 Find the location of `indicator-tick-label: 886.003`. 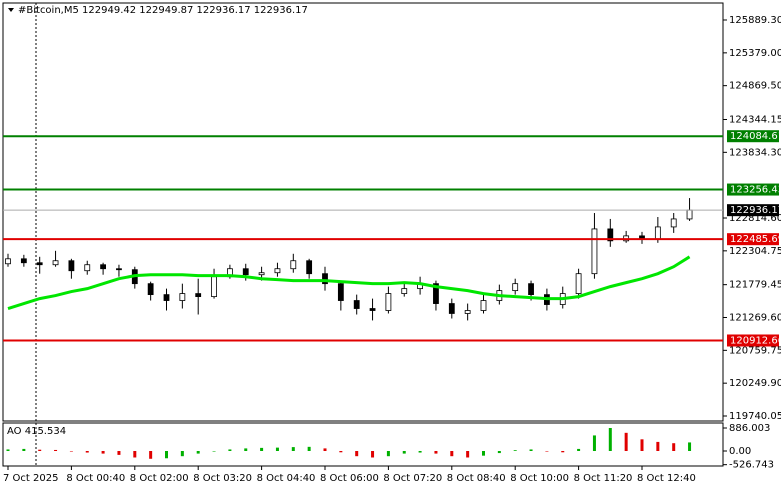

indicator-tick-label: 886.003 is located at coordinates (749, 428).